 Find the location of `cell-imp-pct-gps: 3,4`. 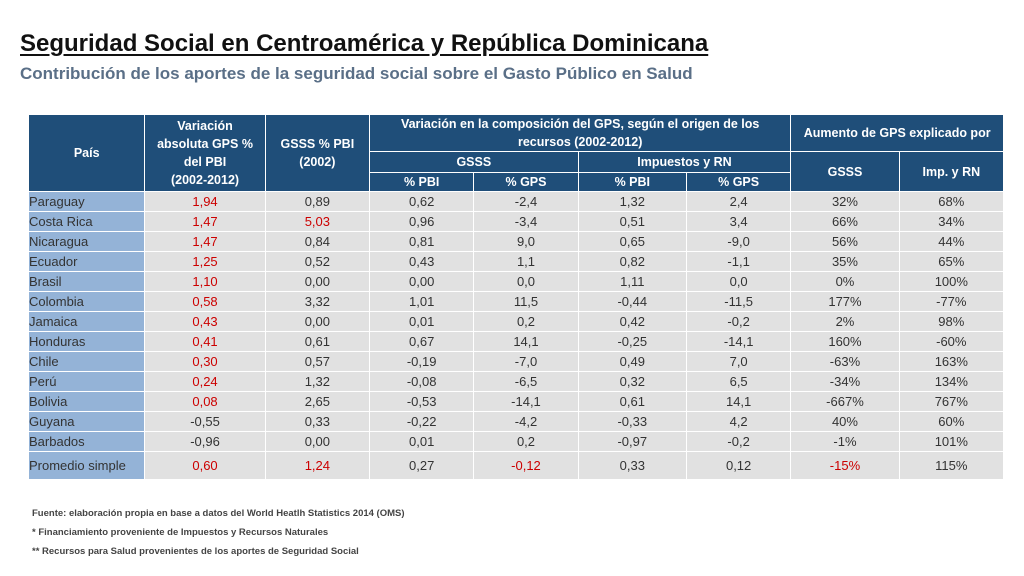

cell-imp-pct-gps: 3,4 is located at coordinates (738, 221).